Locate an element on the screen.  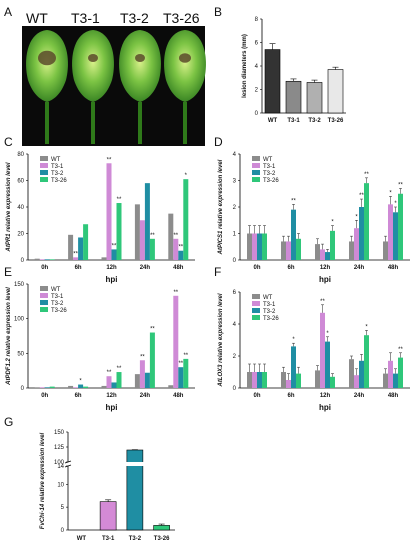
legend-label-1: T3-1 is located at coordinates (57, 167).